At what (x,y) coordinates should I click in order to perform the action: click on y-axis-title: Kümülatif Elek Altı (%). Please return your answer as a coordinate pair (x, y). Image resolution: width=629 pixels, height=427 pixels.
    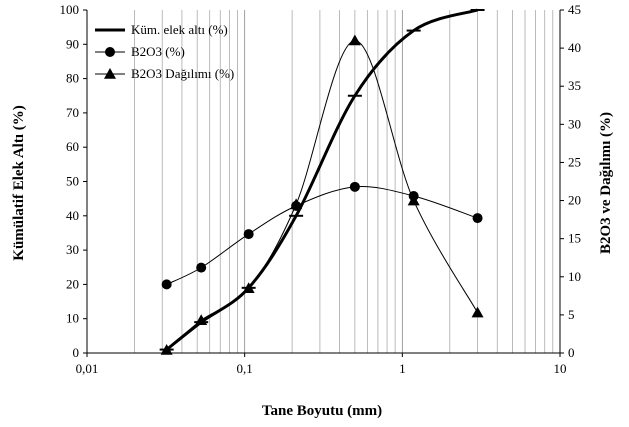
    Looking at the image, I should click on (19, 182).